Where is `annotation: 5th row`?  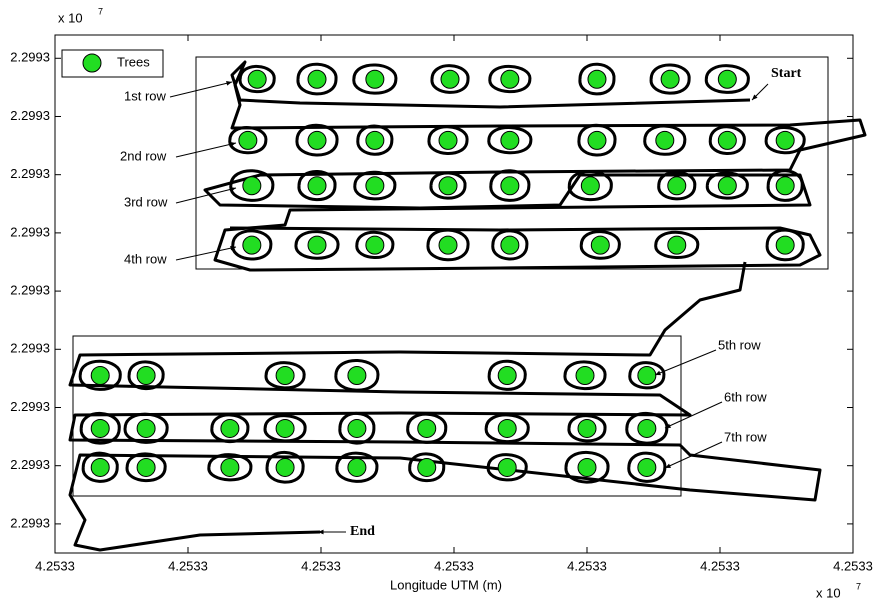
annotation: 5th row is located at coordinates (739, 344).